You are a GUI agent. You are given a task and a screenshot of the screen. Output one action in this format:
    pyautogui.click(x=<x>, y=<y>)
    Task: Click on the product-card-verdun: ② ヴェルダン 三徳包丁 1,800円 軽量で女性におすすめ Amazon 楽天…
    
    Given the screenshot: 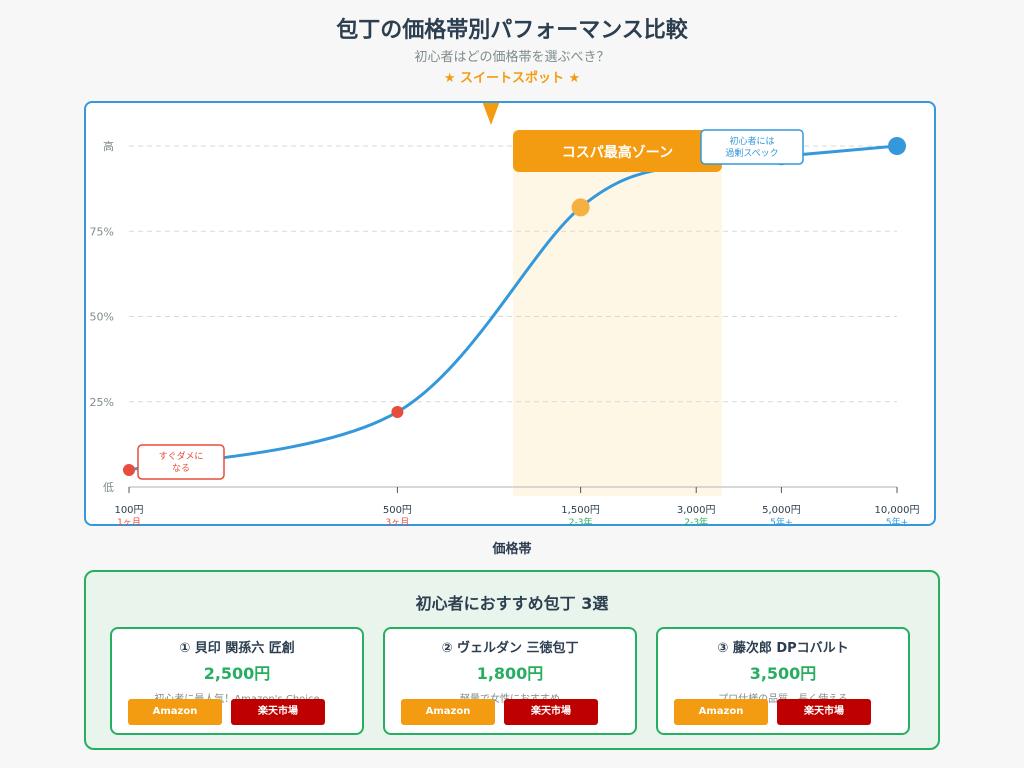 What is the action you would take?
    pyautogui.click(x=510, y=681)
    